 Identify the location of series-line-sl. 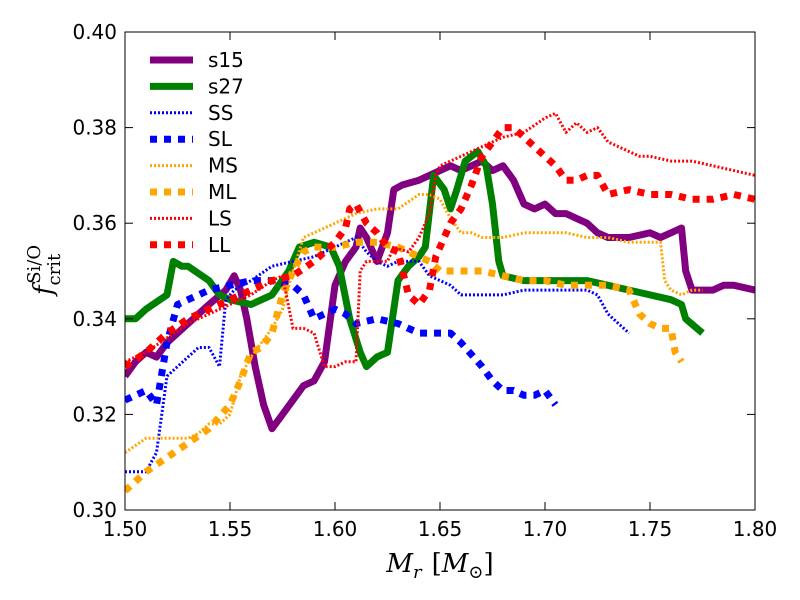
(342, 343).